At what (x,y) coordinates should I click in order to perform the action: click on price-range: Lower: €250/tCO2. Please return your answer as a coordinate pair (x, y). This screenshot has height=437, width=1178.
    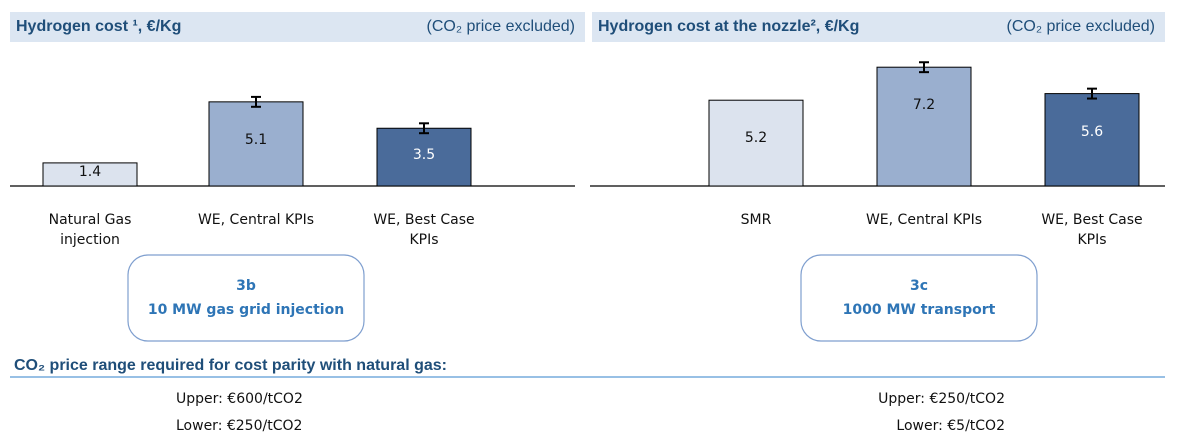
    Looking at the image, I should click on (239, 426).